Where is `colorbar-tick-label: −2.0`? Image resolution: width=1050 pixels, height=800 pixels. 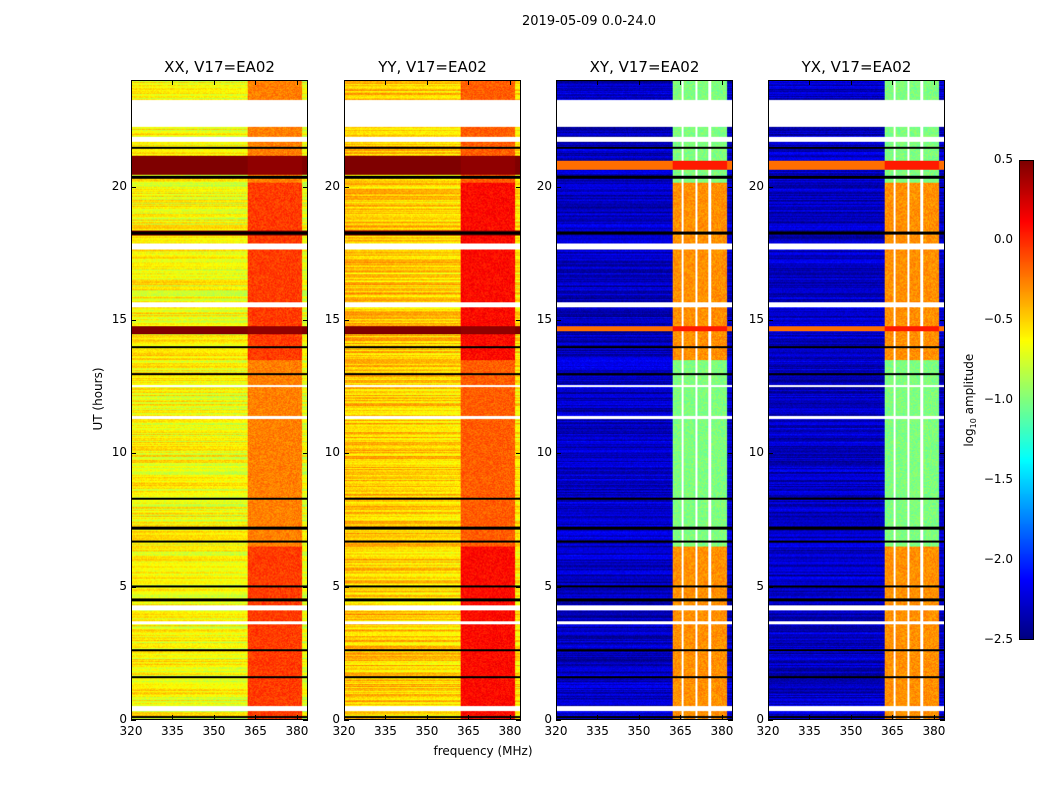
colorbar-tick-label: −2.0 is located at coordinates (998, 559).